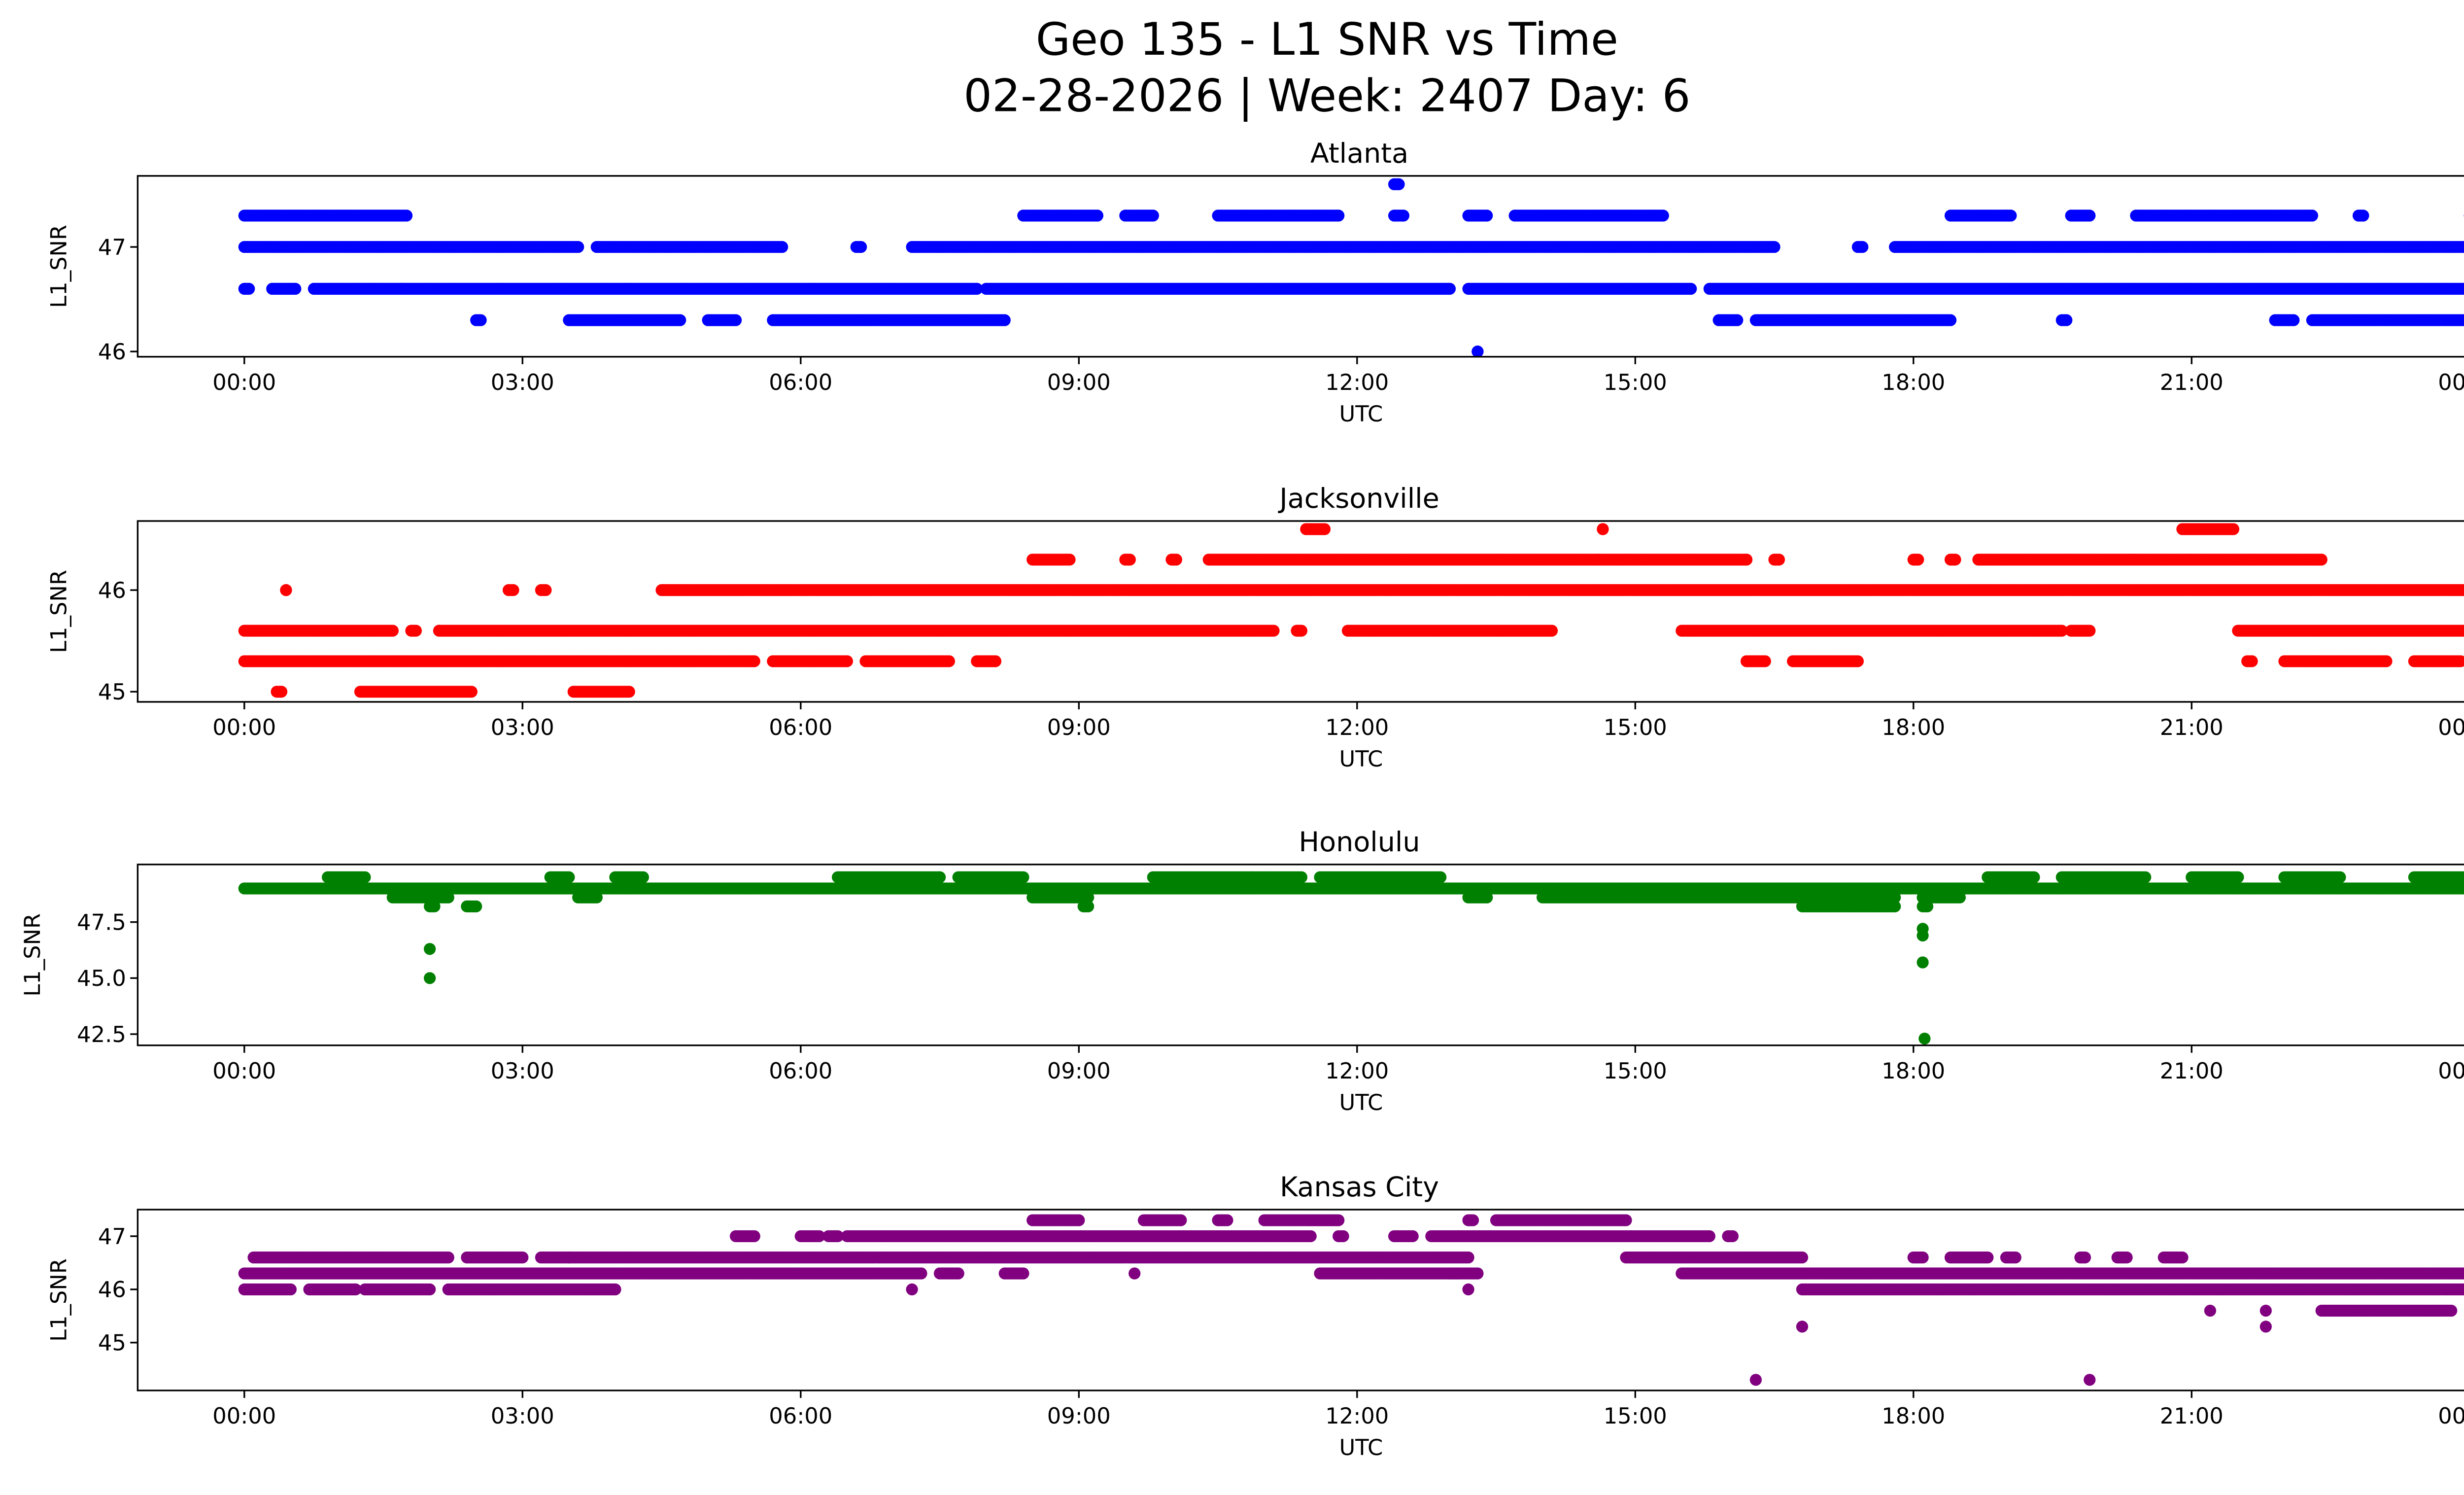  I want to click on y-tick-label: 46, so click(112, 352).